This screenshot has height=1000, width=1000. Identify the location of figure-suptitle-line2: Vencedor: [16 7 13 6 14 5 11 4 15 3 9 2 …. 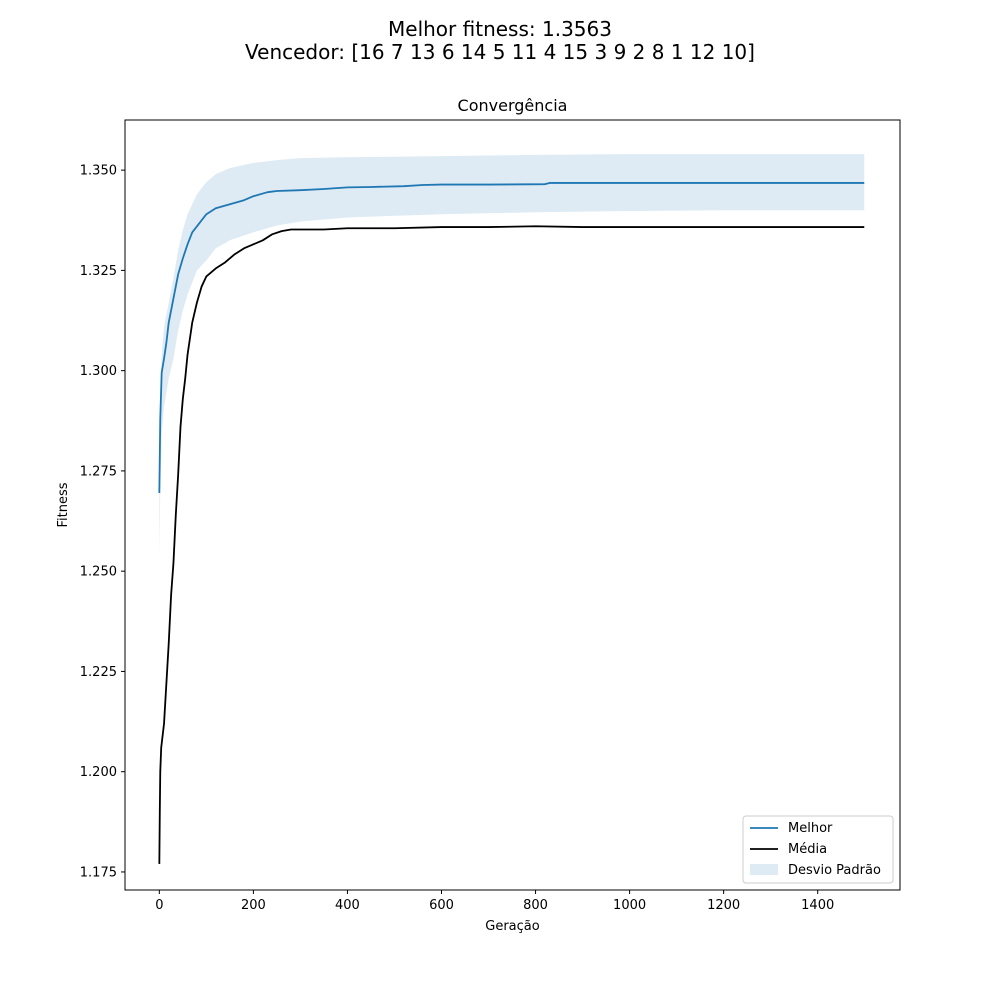
(500, 52).